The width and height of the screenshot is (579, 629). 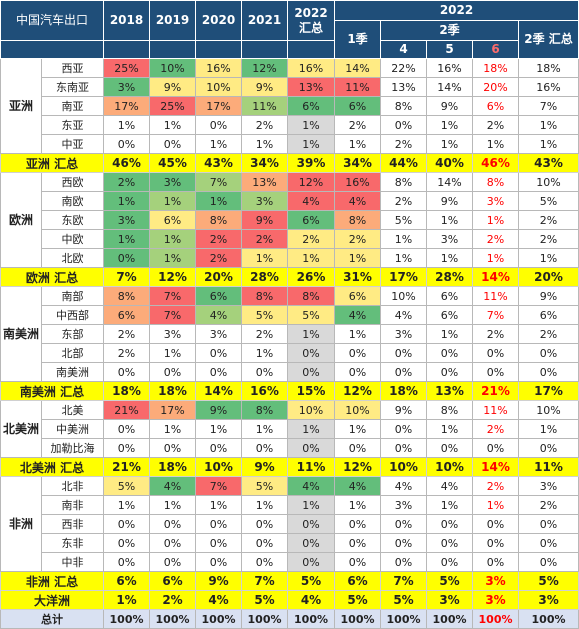 I want to click on region-total-label: 非洲 汇总, so click(x=52, y=581).